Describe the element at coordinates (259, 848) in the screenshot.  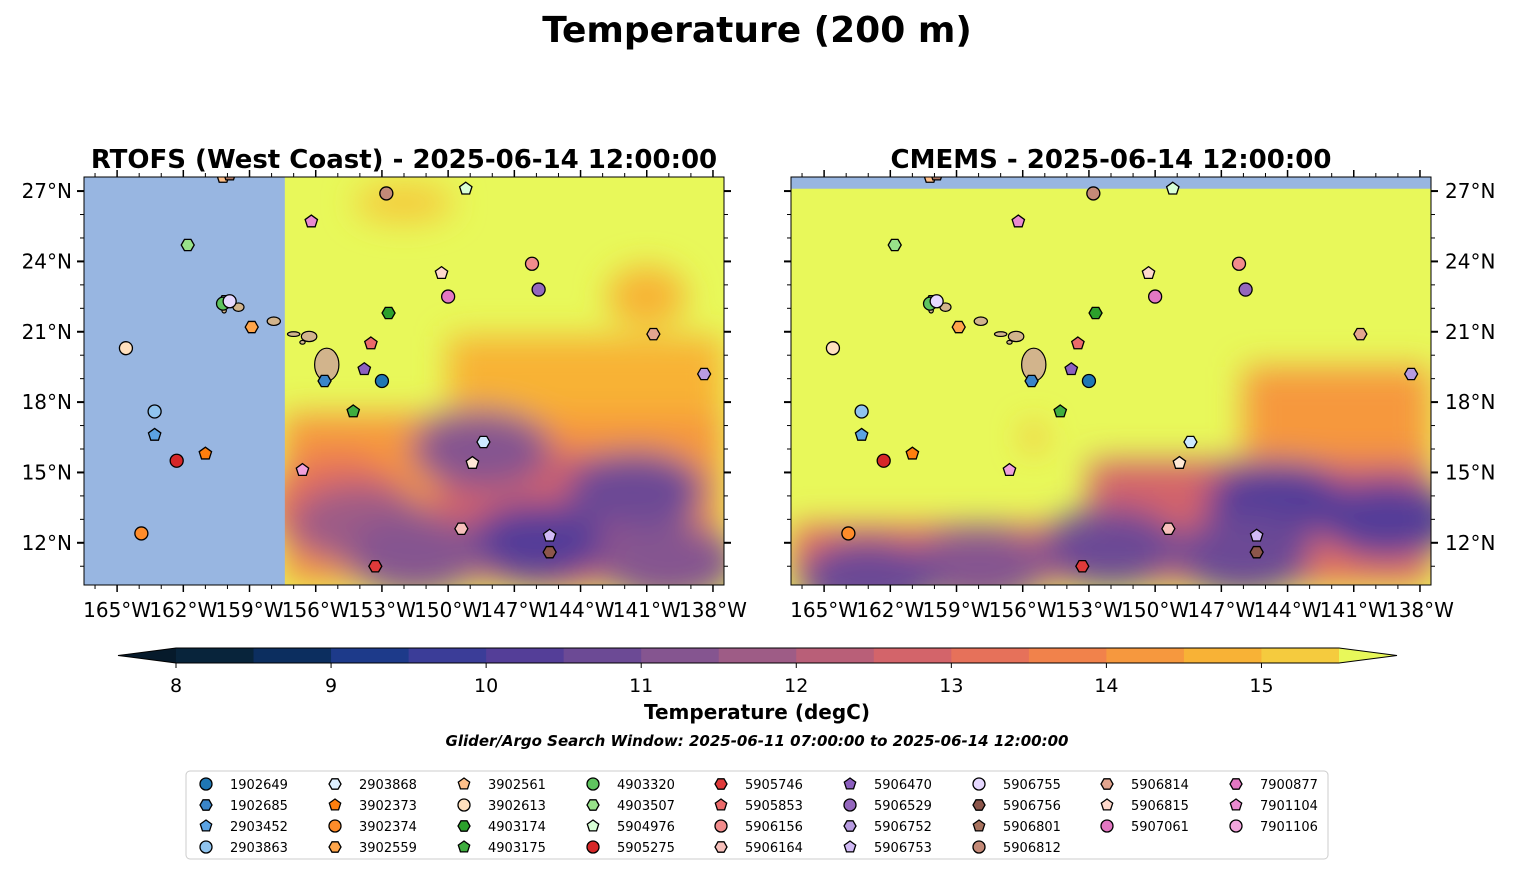
I see `legend-label: 2903863` at that location.